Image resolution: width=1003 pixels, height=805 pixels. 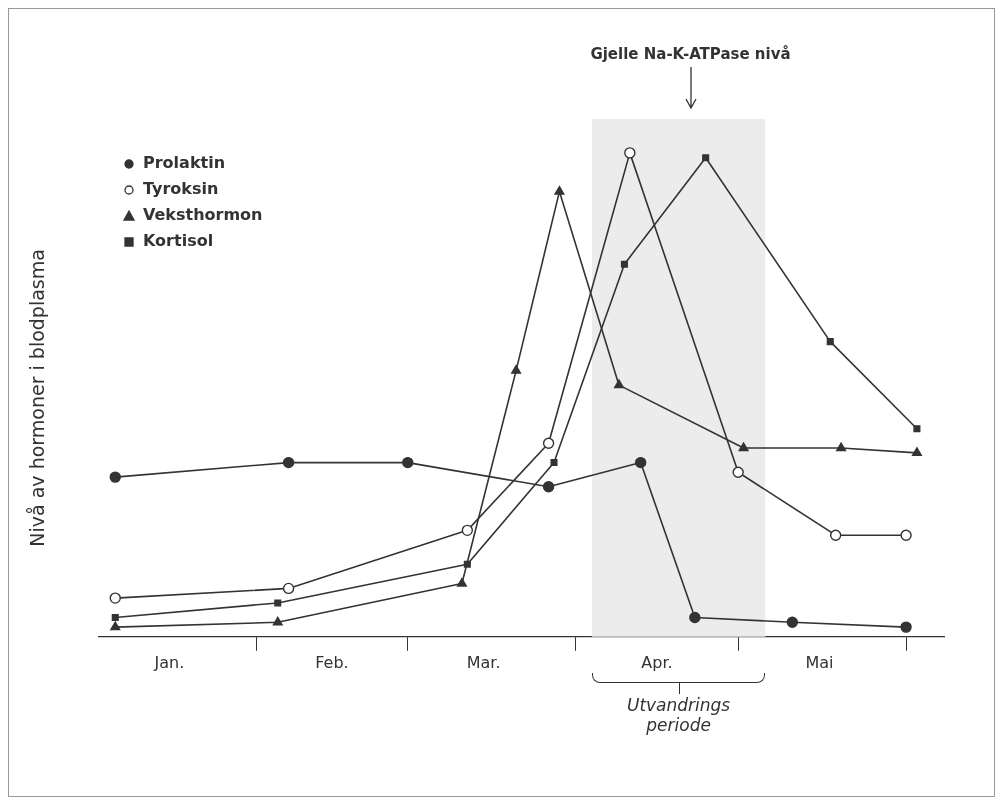 I want to click on legend-label: Veksthormon, so click(x=203, y=215).